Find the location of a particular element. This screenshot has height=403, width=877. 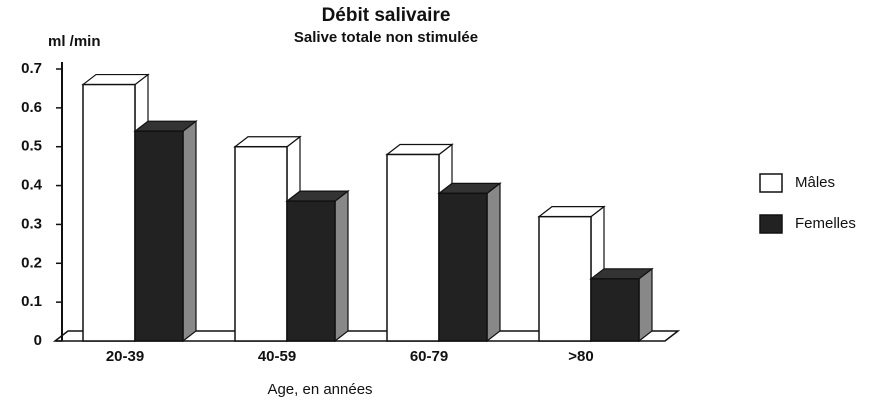

x-axis-label: Age, en années is located at coordinates (319, 389).